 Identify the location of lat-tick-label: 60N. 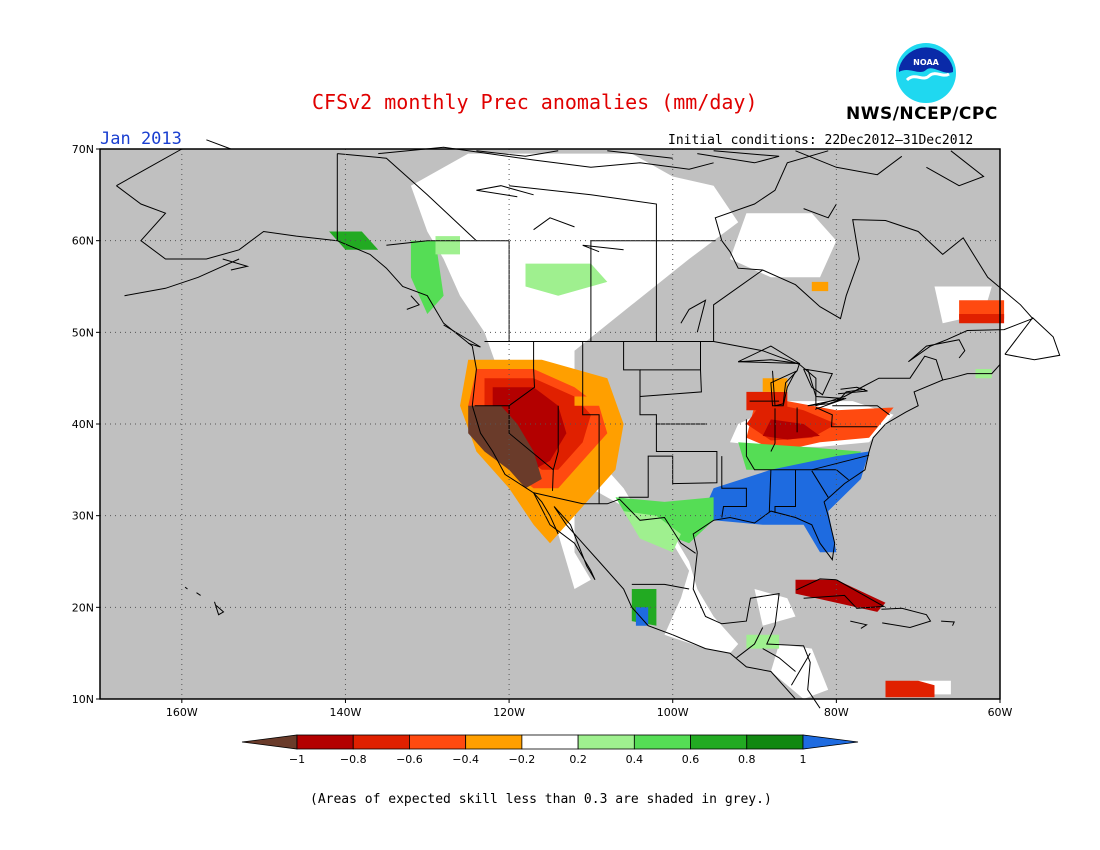
(83, 241).